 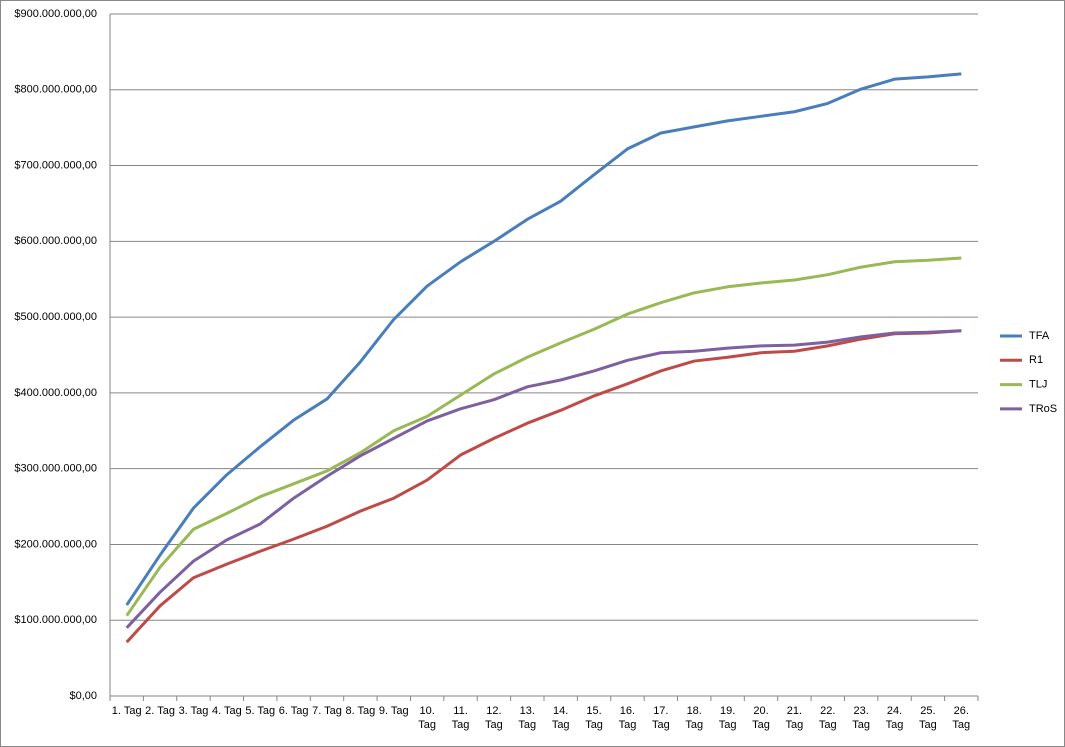 I want to click on x-tick-label: 19. Tag, so click(x=727, y=718).